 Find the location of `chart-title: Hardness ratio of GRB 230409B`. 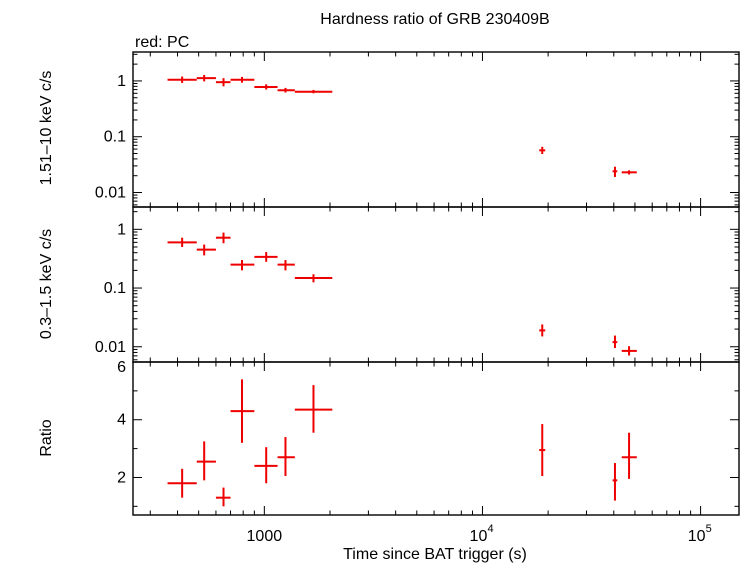

chart-title: Hardness ratio of GRB 230409B is located at coordinates (434, 19).